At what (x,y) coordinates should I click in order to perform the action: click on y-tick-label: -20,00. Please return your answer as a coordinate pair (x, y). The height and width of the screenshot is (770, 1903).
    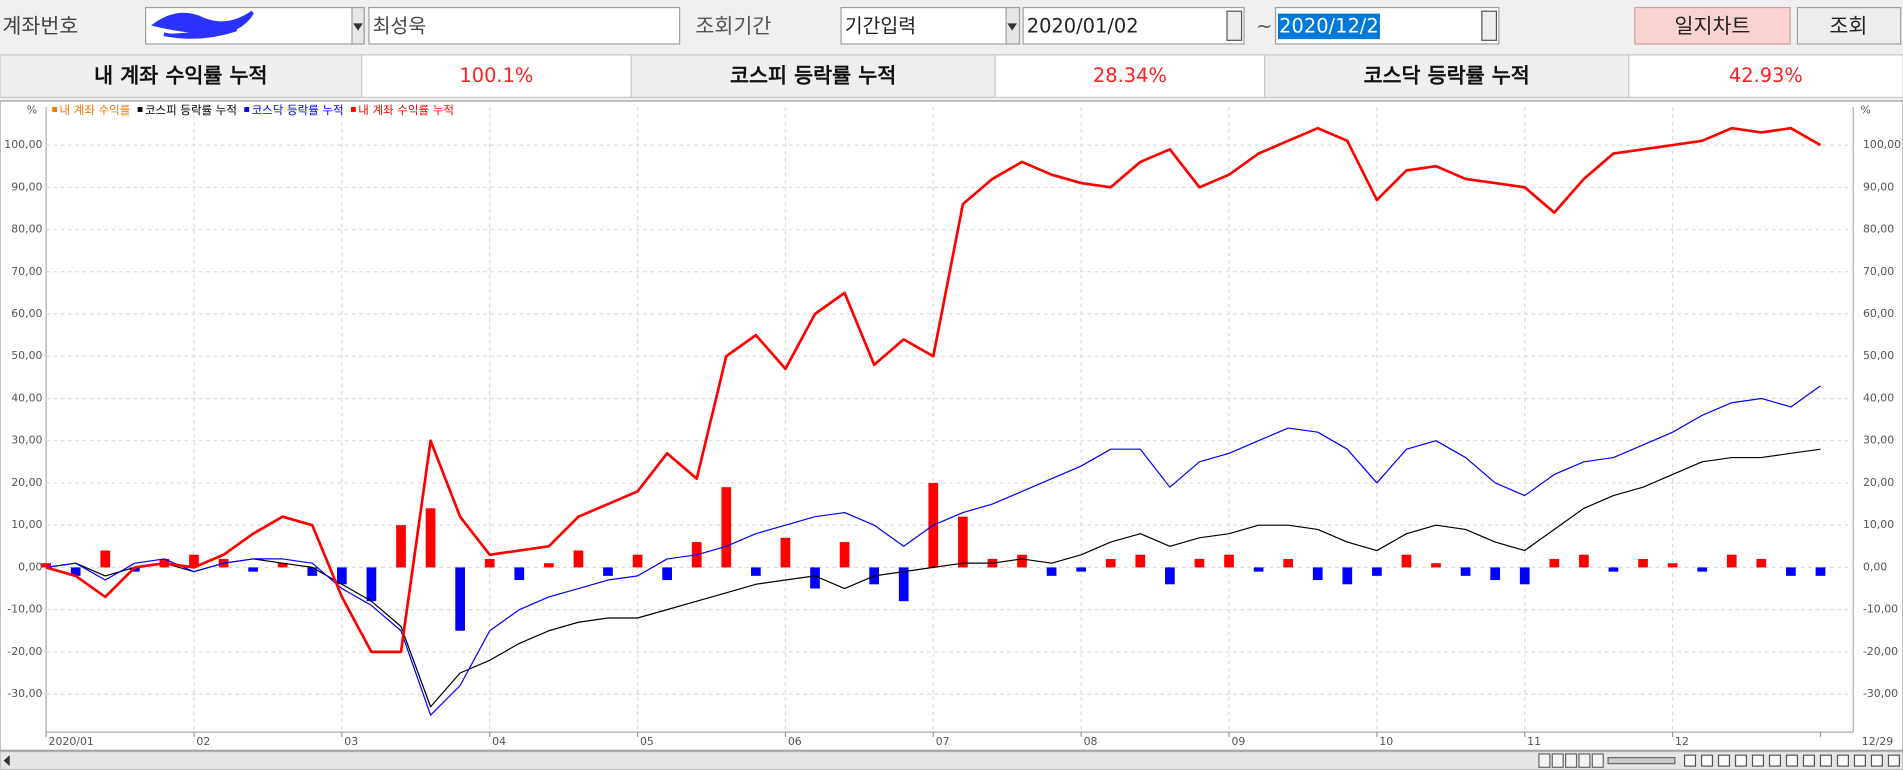
    Looking at the image, I should click on (24, 651).